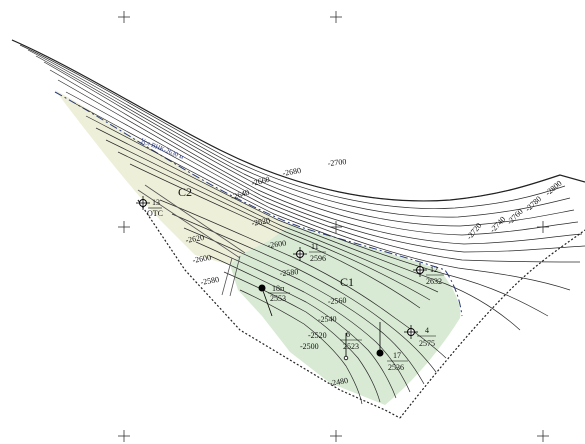 Image resolution: width=585 pixels, height=444 pixels. I want to click on well-18p: 18п 2553, so click(274, 300).